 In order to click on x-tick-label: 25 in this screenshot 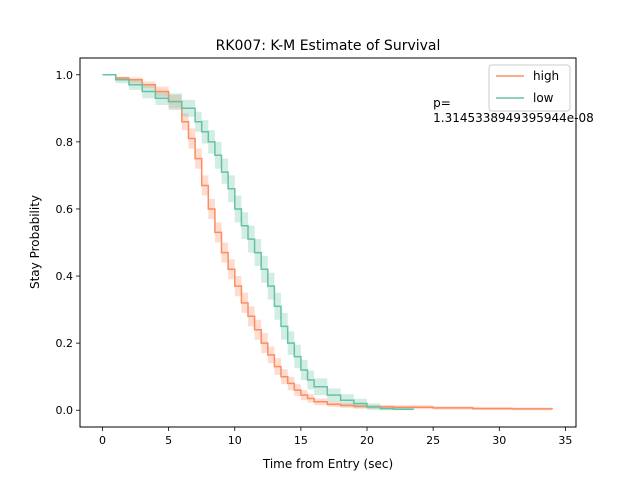, I will do `click(433, 440)`.